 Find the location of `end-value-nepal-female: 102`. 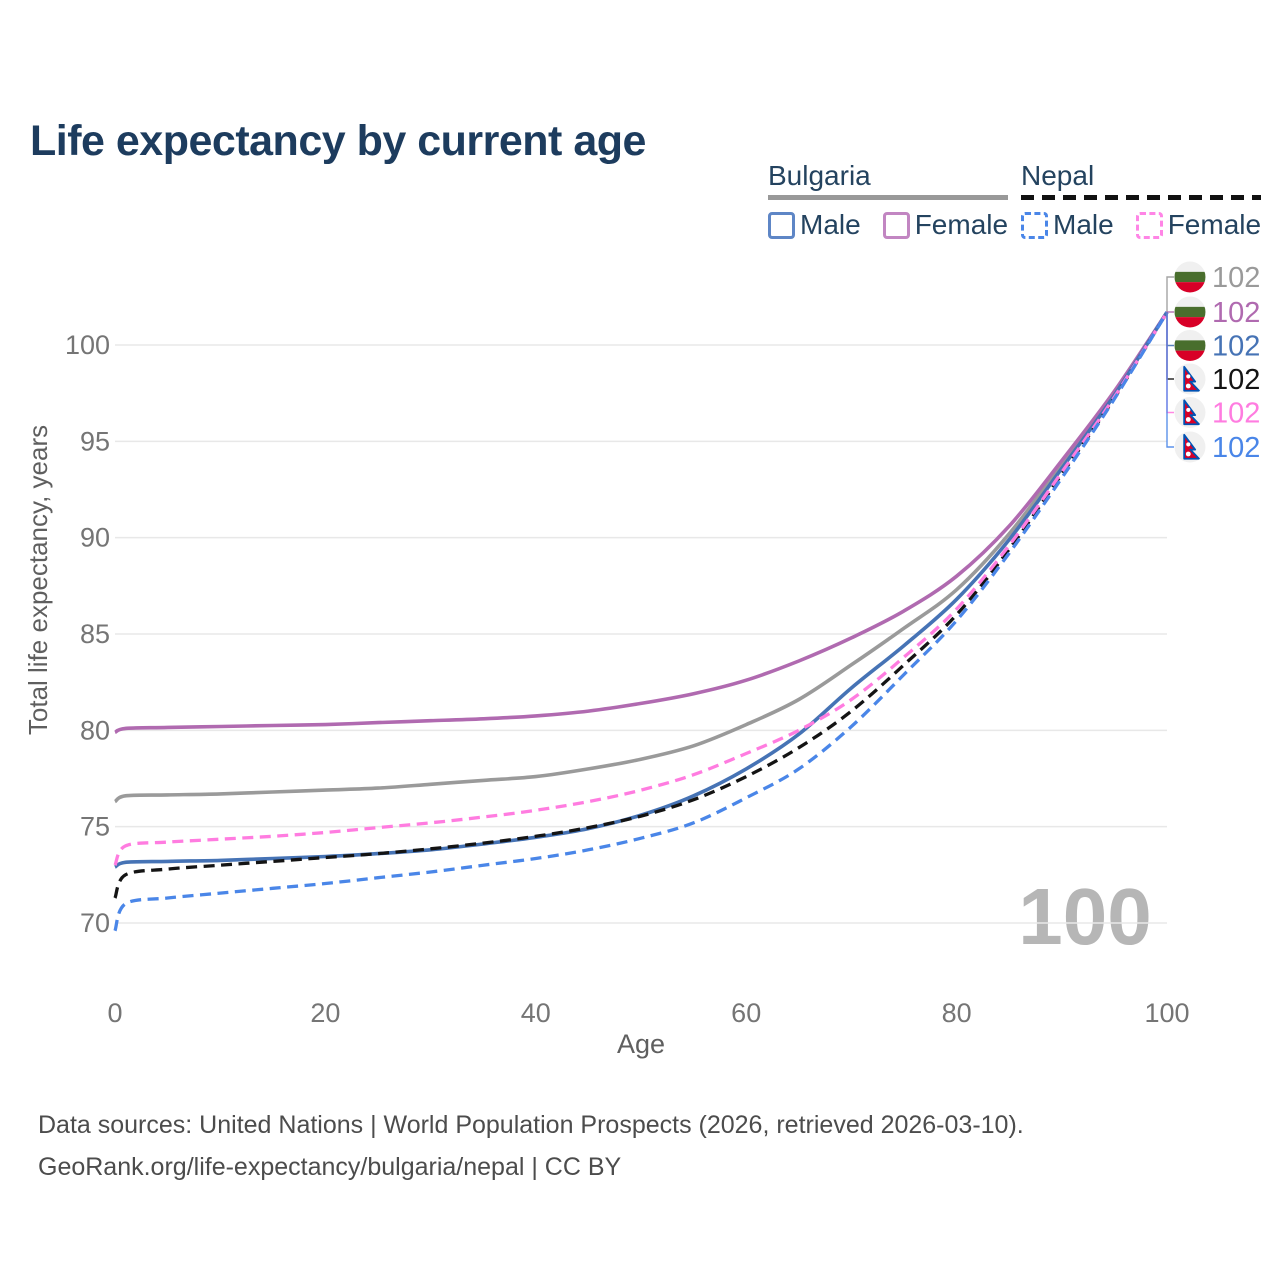

end-value-nepal-female: 102 is located at coordinates (1236, 414).